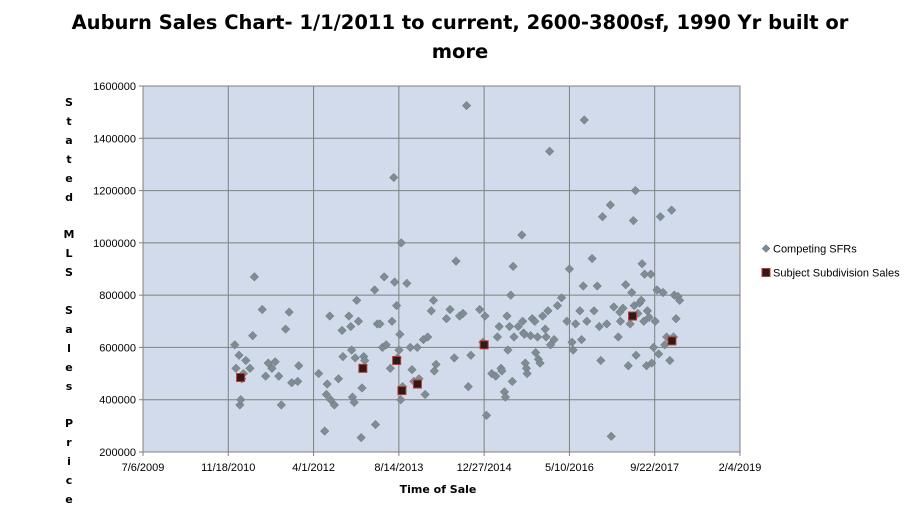 Image resolution: width=922 pixels, height=523 pixels. What do you see at coordinates (117, 296) in the screenshot?
I see `y-tick-label: 800000` at bounding box center [117, 296].